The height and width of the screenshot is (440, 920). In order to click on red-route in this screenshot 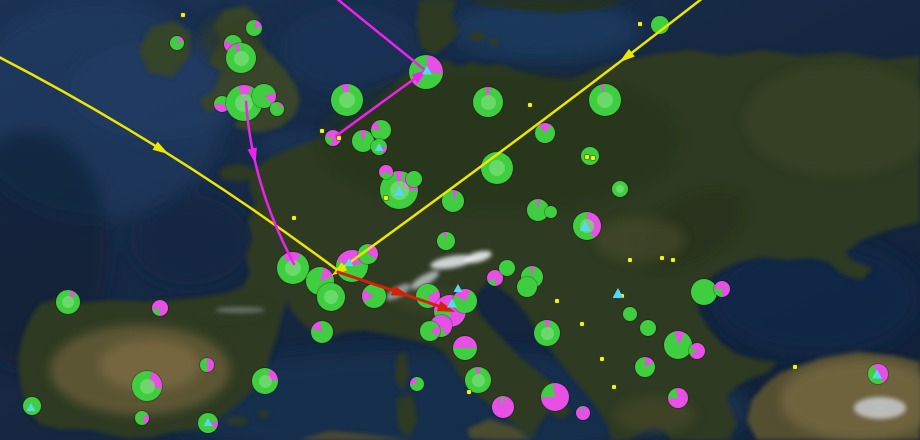, I will do `click(392, 290)`.